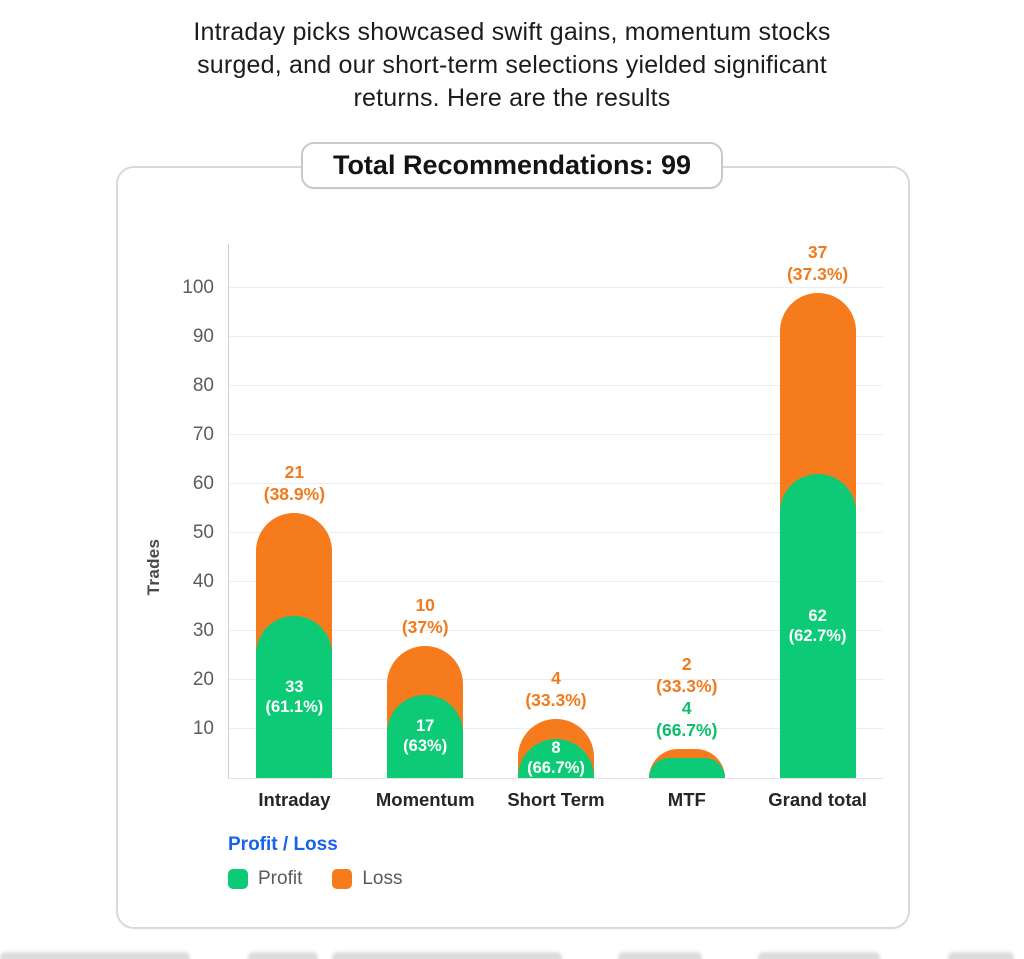 This screenshot has width=1024, height=959. What do you see at coordinates (280, 878) in the screenshot?
I see `legend-label-profit: Profit` at bounding box center [280, 878].